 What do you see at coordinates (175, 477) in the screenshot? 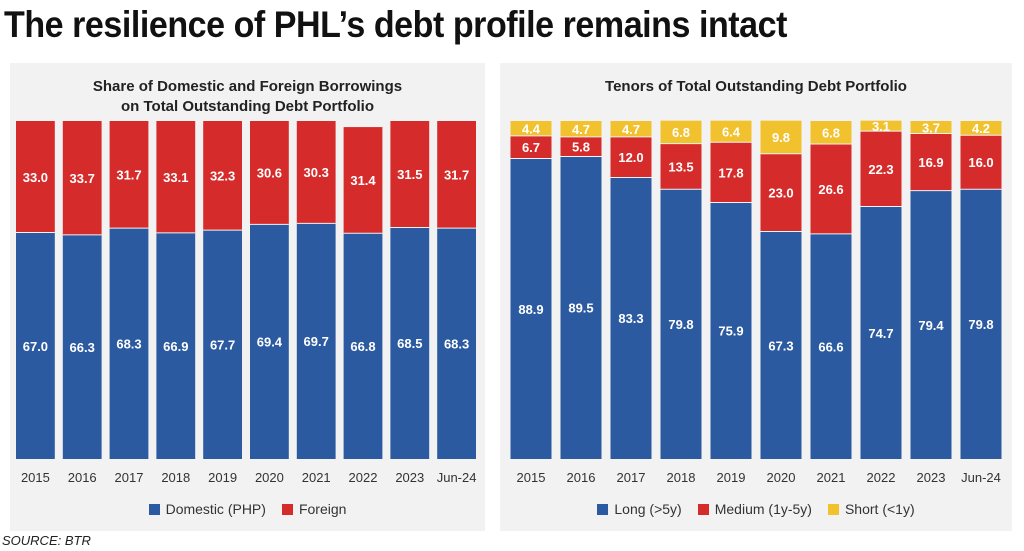
I see `x-tick-label: 2018` at bounding box center [175, 477].